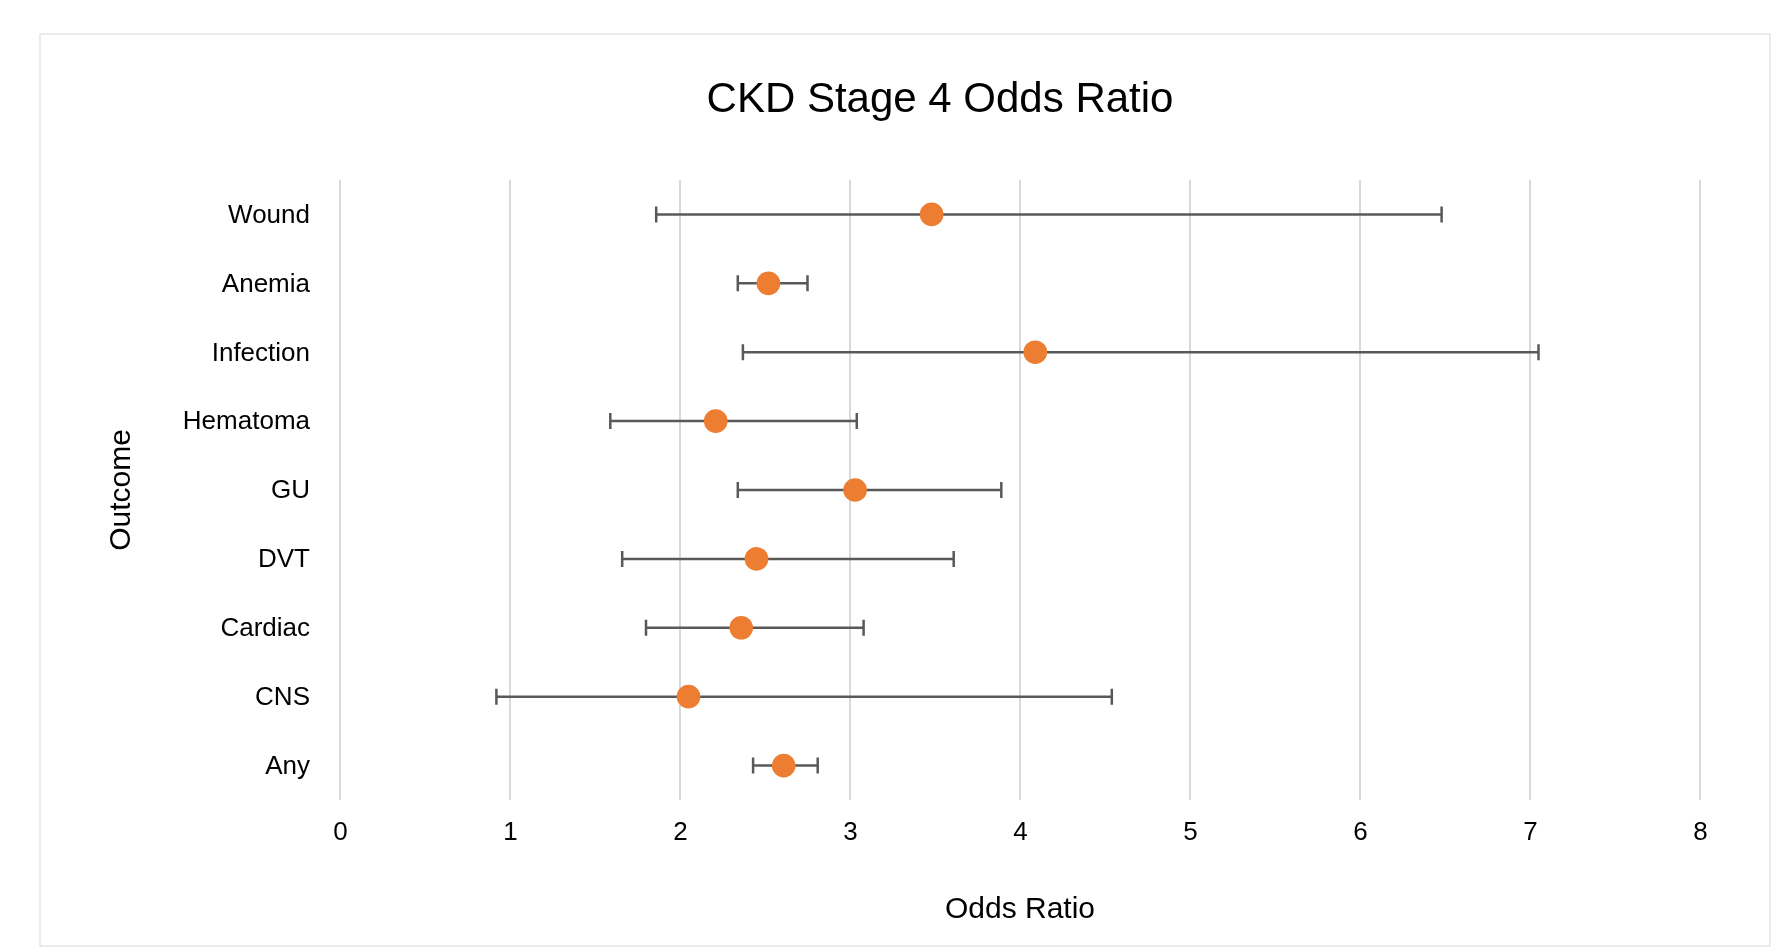 The width and height of the screenshot is (1791, 952). What do you see at coordinates (287, 764) in the screenshot?
I see `y-tick-label: Any` at bounding box center [287, 764].